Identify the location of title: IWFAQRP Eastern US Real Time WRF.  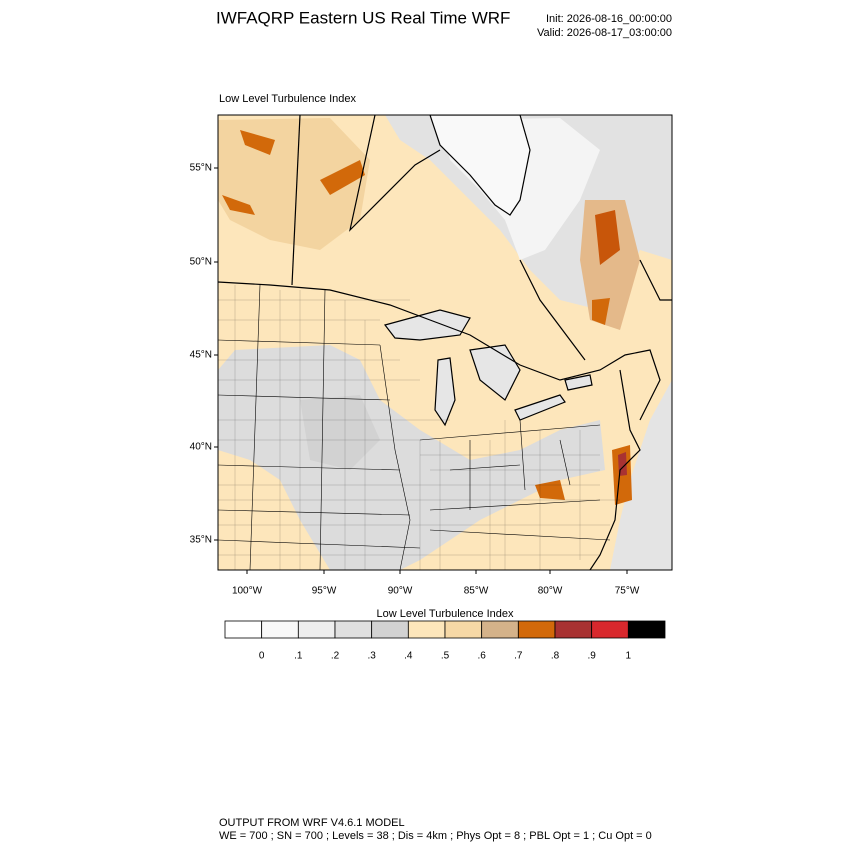
(363, 17).